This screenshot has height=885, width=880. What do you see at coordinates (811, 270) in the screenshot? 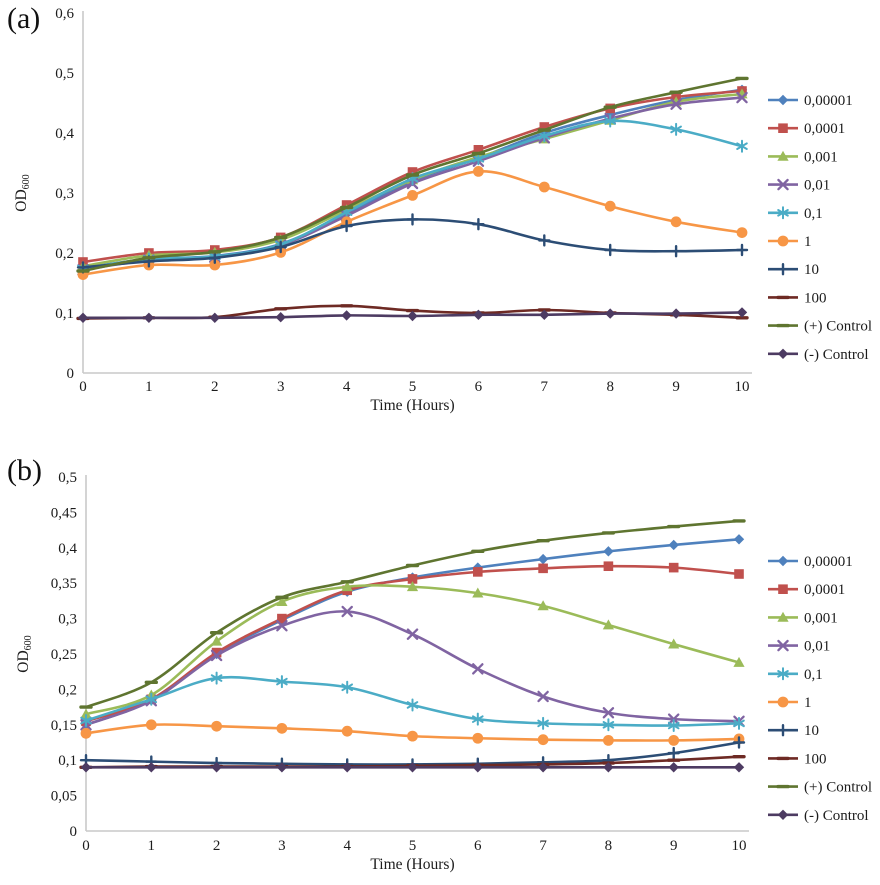
I see `legend-label: 10` at bounding box center [811, 270].